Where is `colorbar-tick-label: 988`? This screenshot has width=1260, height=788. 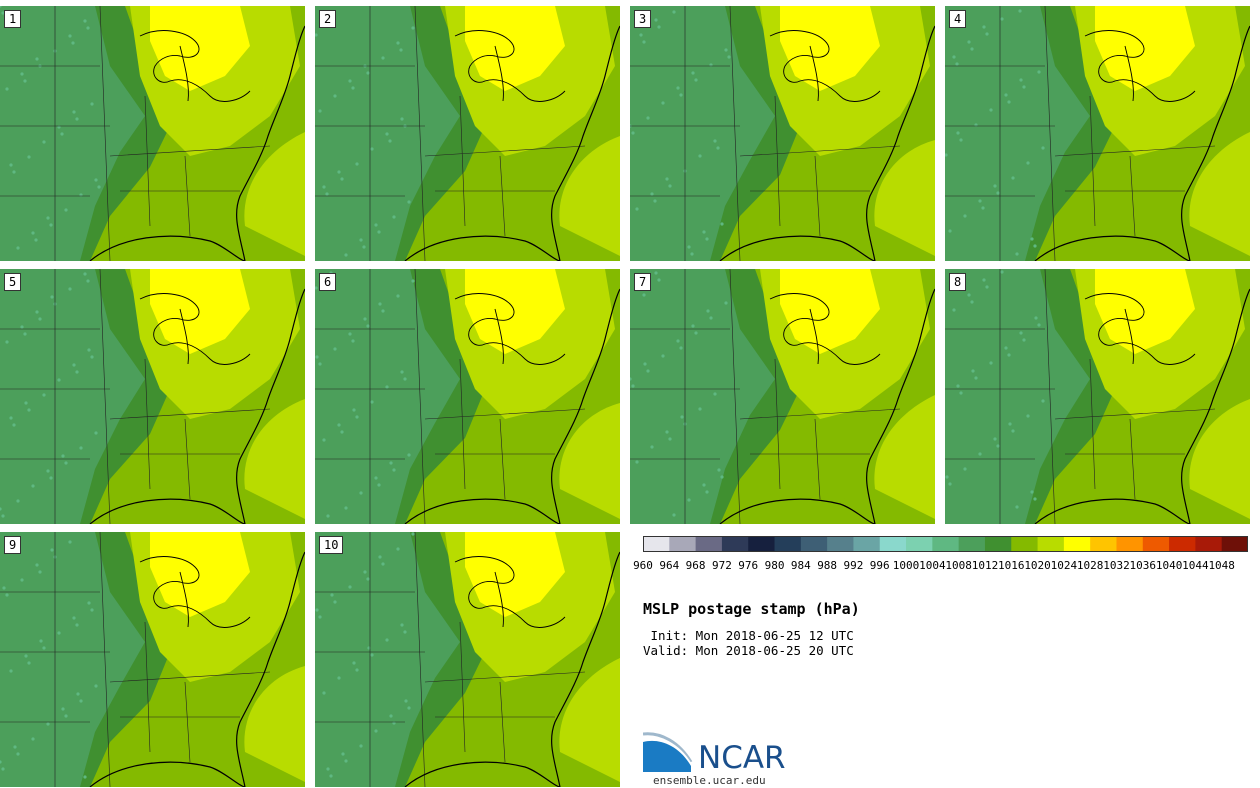
colorbar-tick-label: 988 is located at coordinates (827, 565).